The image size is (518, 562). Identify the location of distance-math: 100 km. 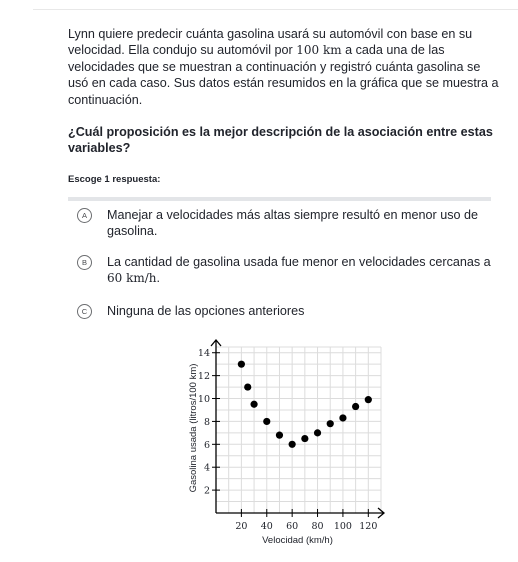
(319, 50).